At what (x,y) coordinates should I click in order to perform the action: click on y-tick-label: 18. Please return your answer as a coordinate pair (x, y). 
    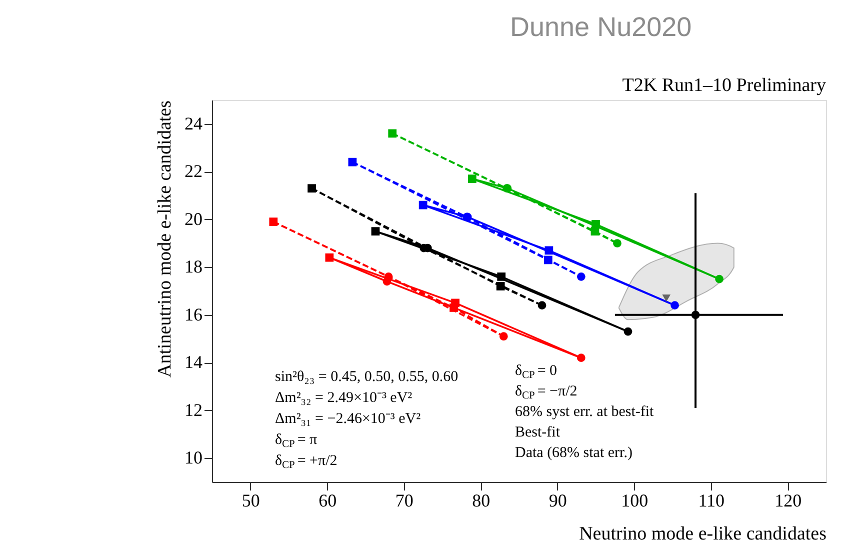
    Looking at the image, I should click on (193, 266).